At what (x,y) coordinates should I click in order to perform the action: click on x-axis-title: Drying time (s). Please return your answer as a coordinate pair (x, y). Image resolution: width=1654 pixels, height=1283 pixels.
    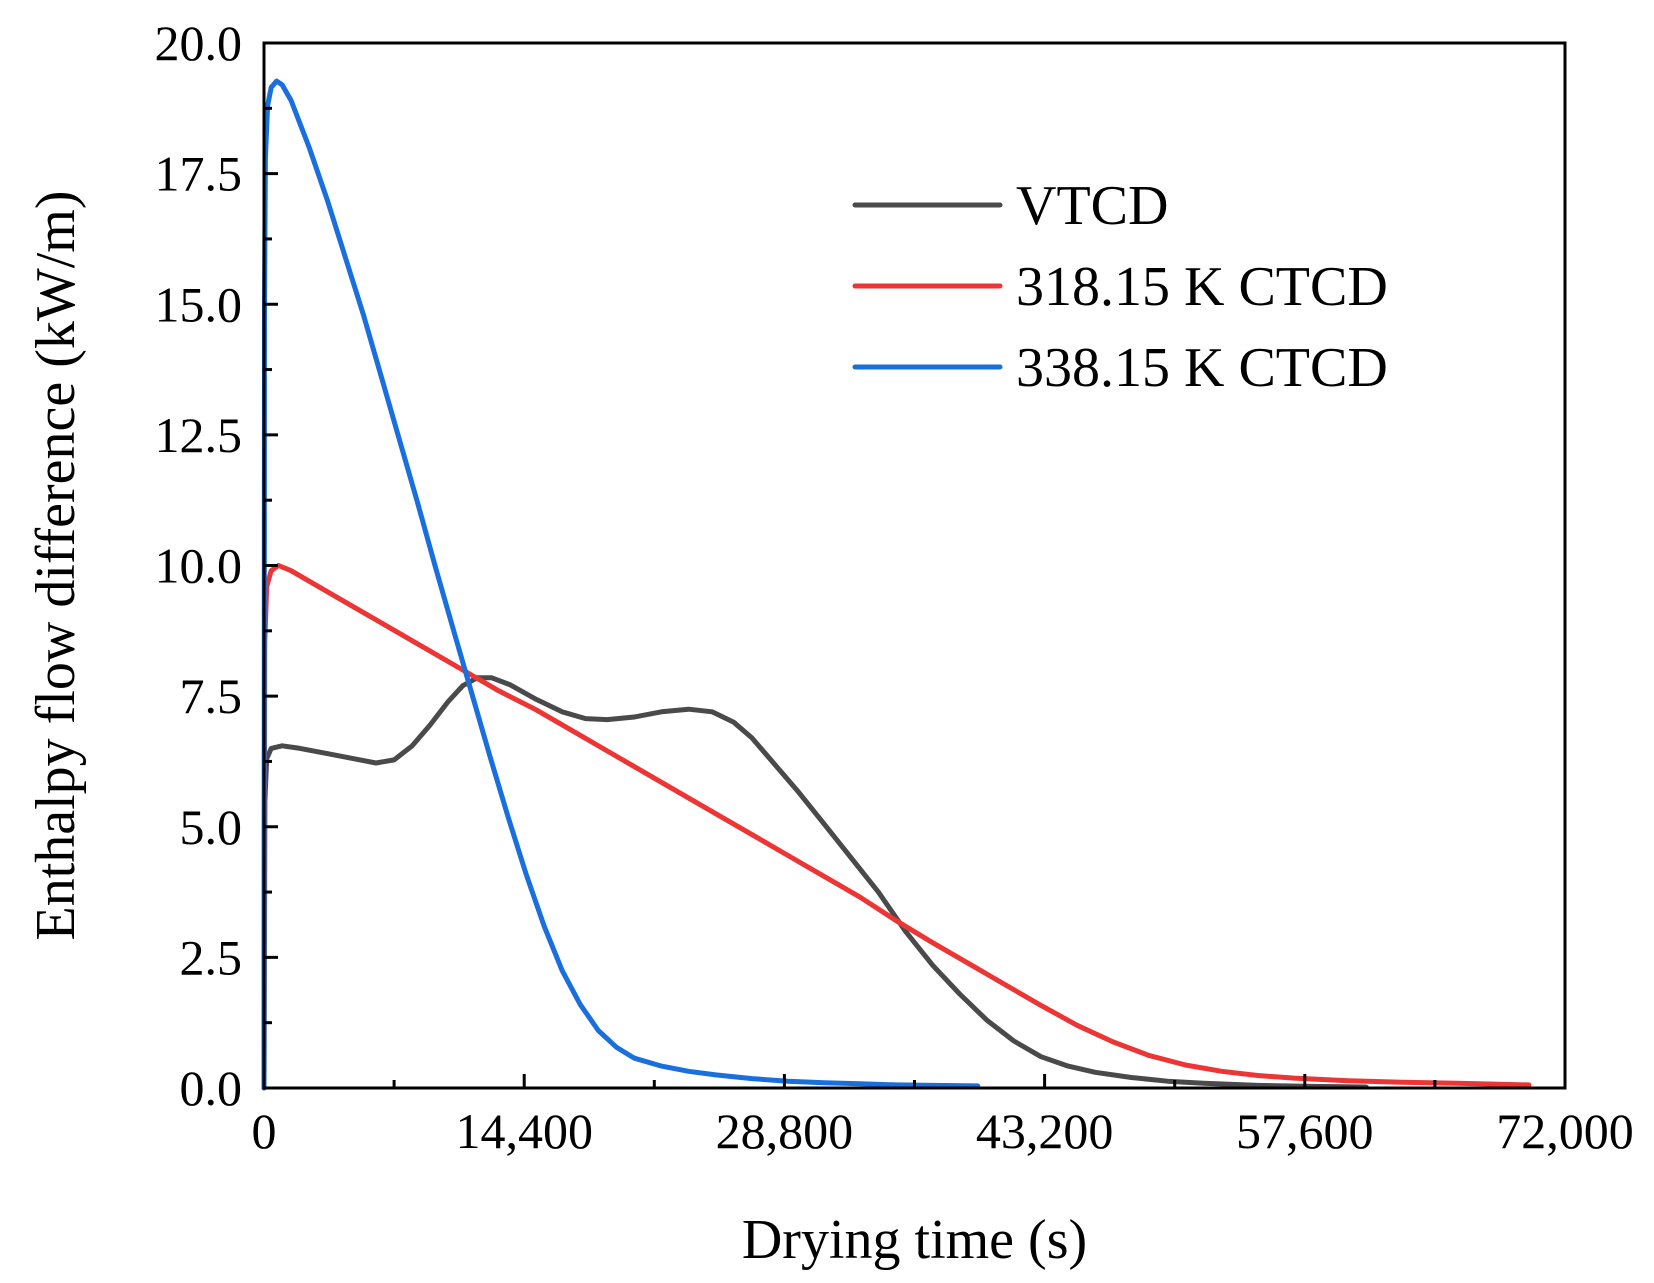
    Looking at the image, I should click on (914, 1240).